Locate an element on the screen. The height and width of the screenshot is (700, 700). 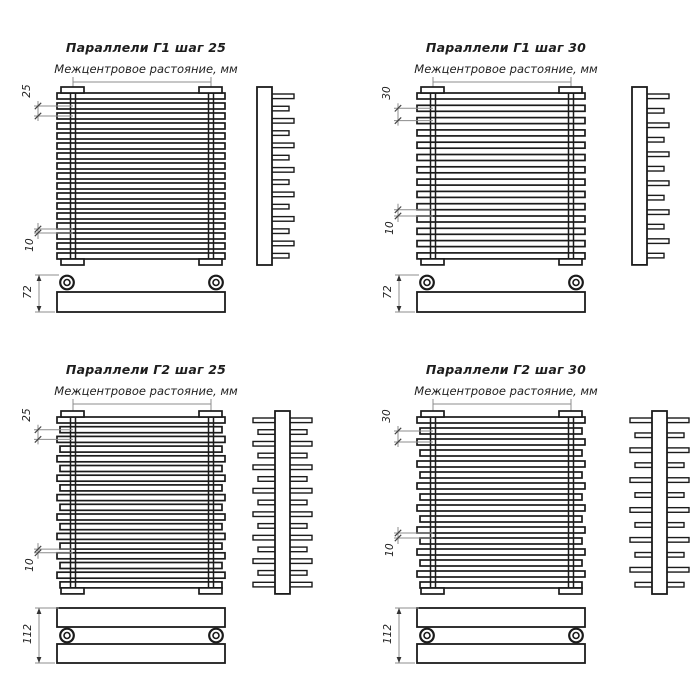
drawing-title: Параллели Г1 шаг 30 is located at coordinates (506, 47).